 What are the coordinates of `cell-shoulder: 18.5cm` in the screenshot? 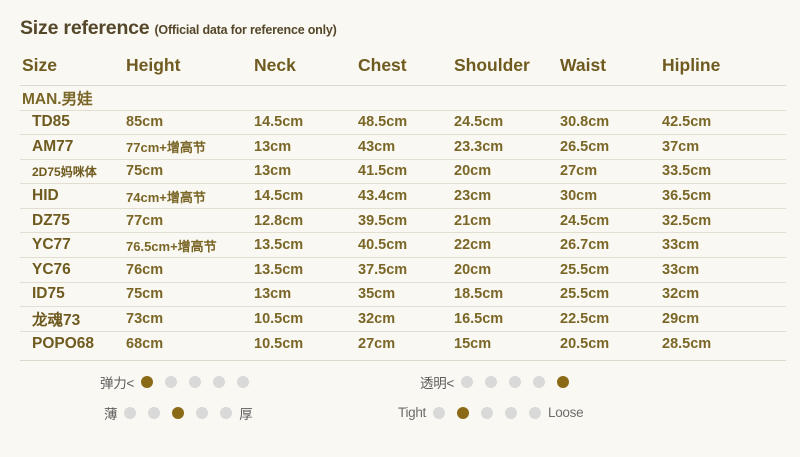 It's located at (505, 294).